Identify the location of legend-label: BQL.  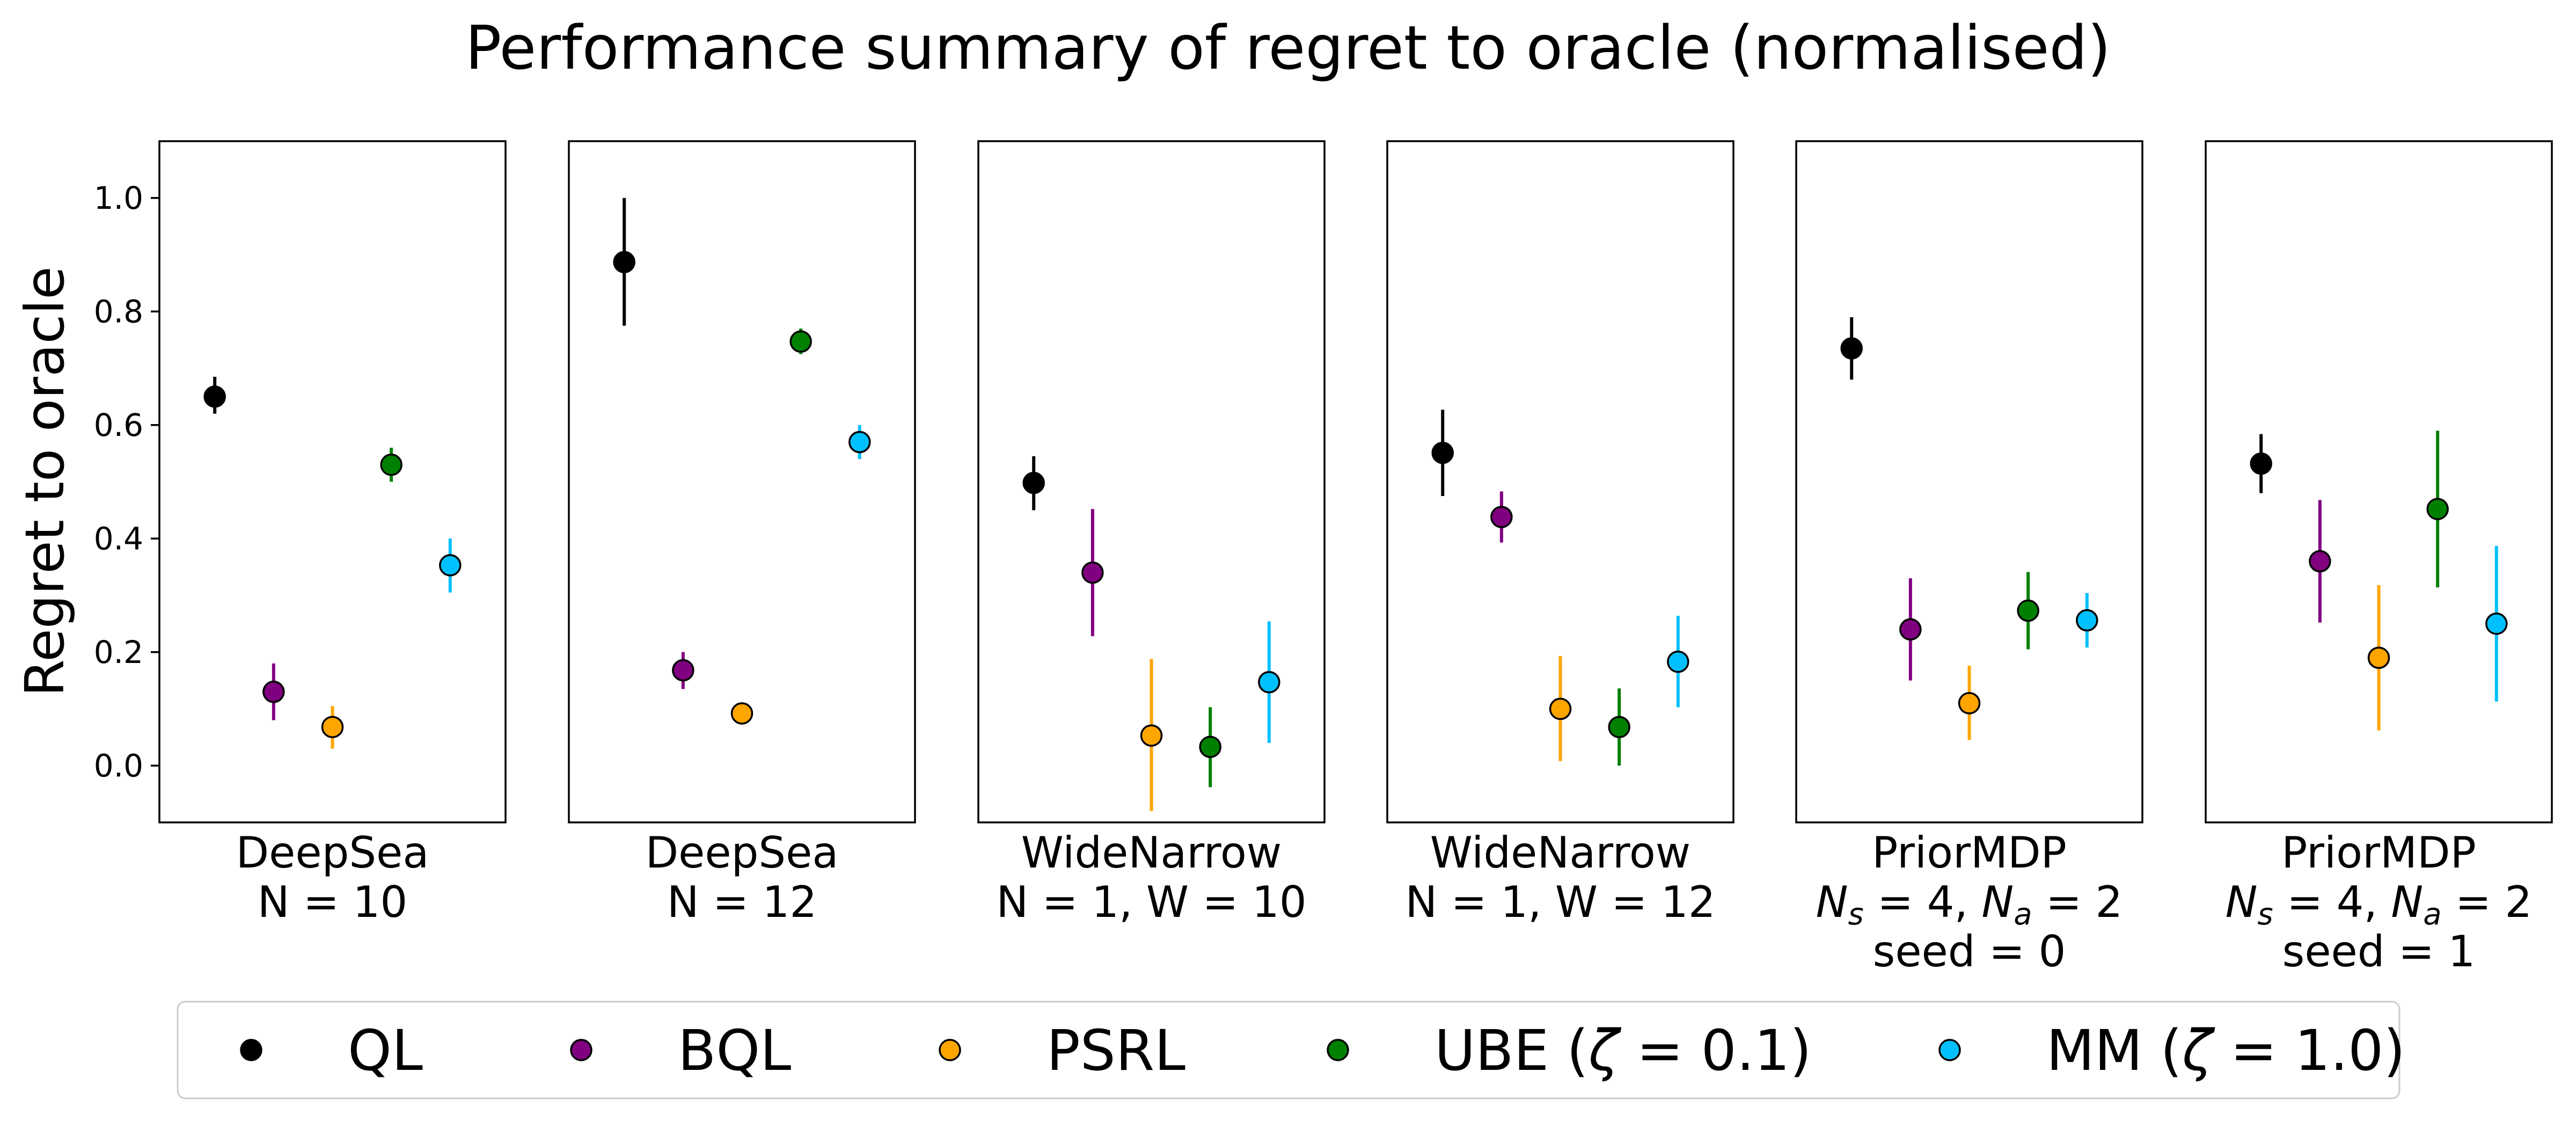
(734, 1050).